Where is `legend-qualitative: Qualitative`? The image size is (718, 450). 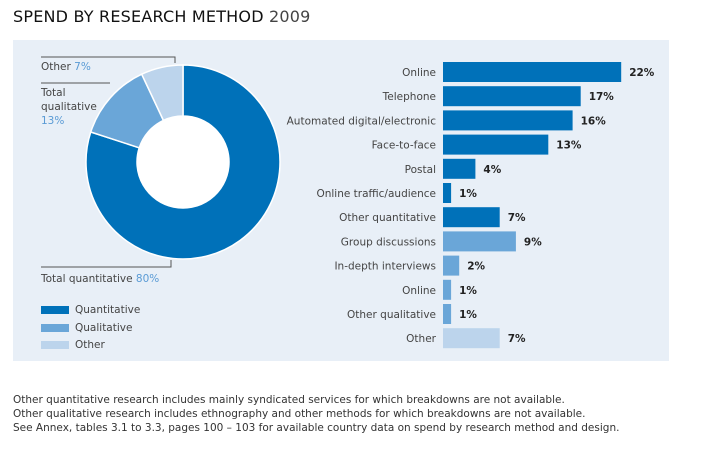
legend-qualitative: Qualitative is located at coordinates (86, 328).